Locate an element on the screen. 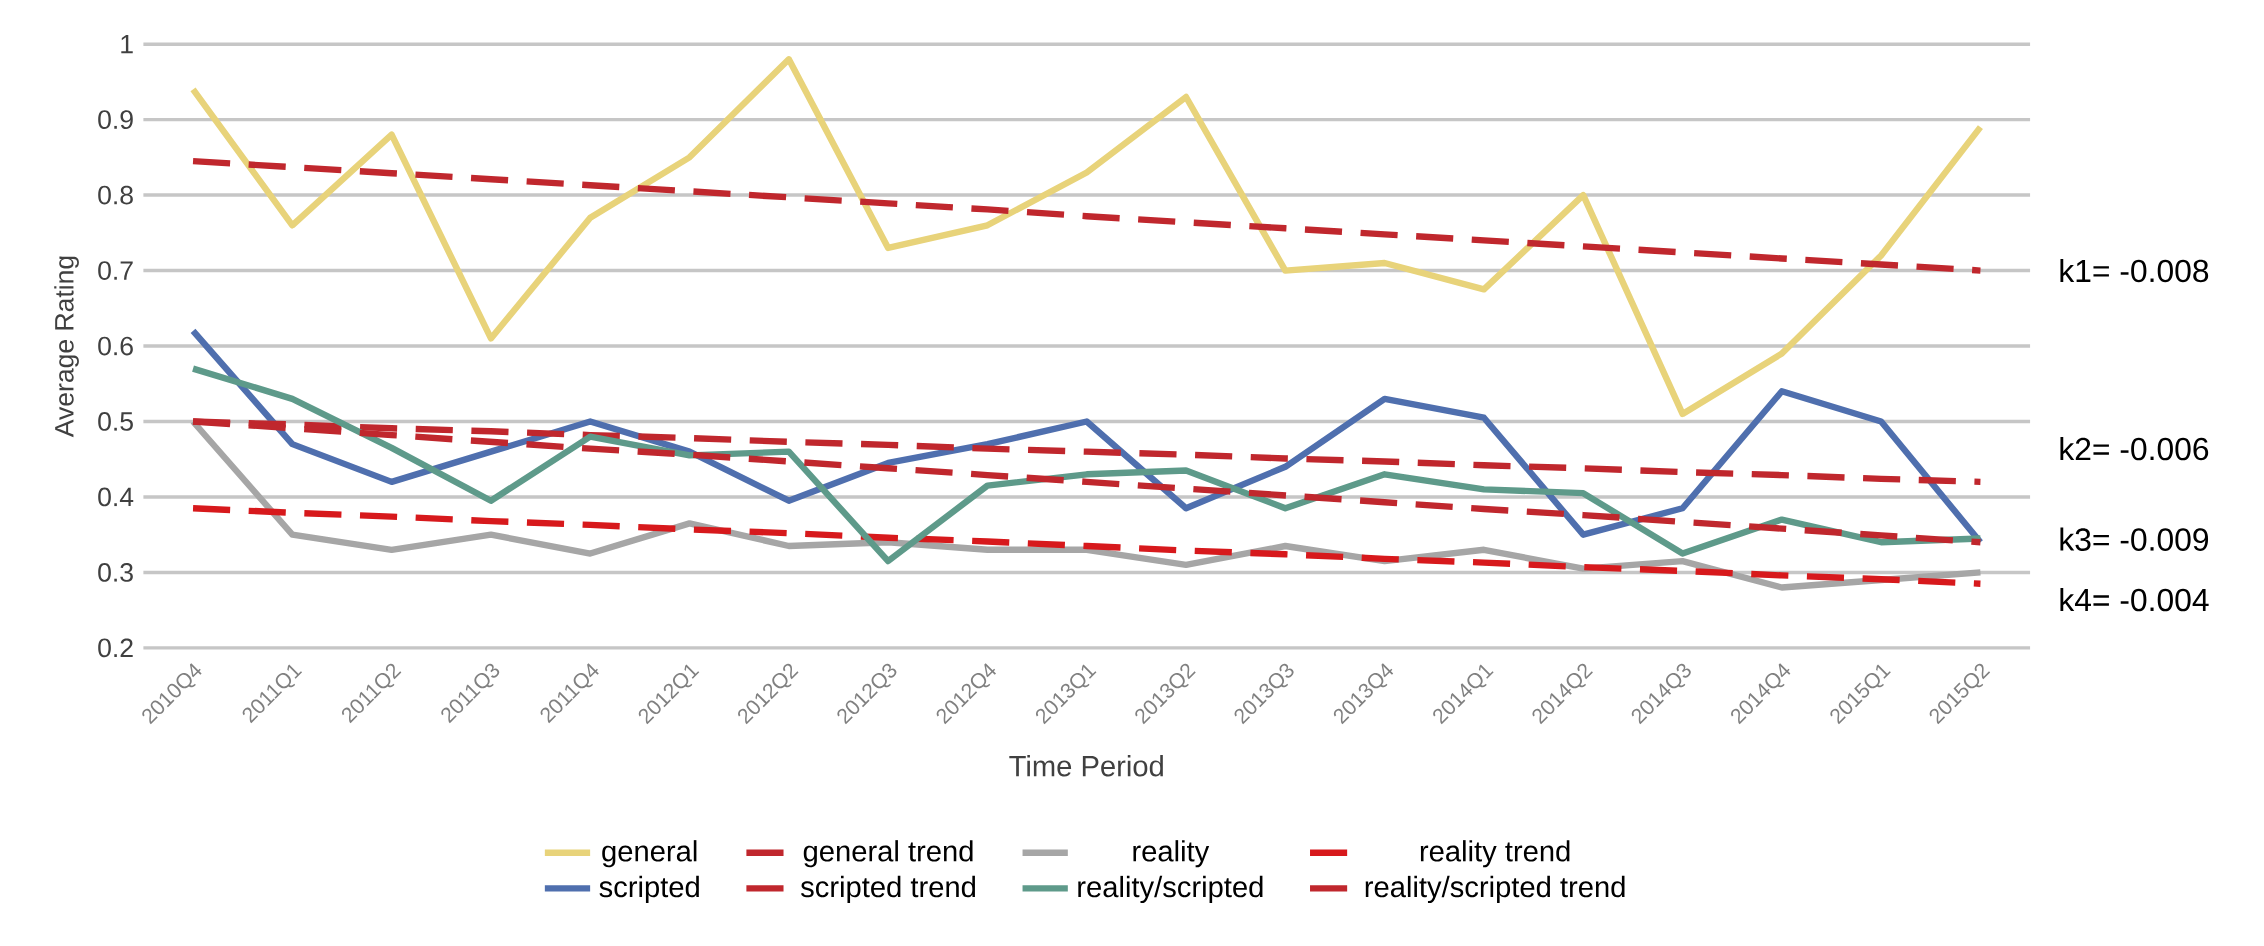  y-tick-label: 0.9 is located at coordinates (115, 120).